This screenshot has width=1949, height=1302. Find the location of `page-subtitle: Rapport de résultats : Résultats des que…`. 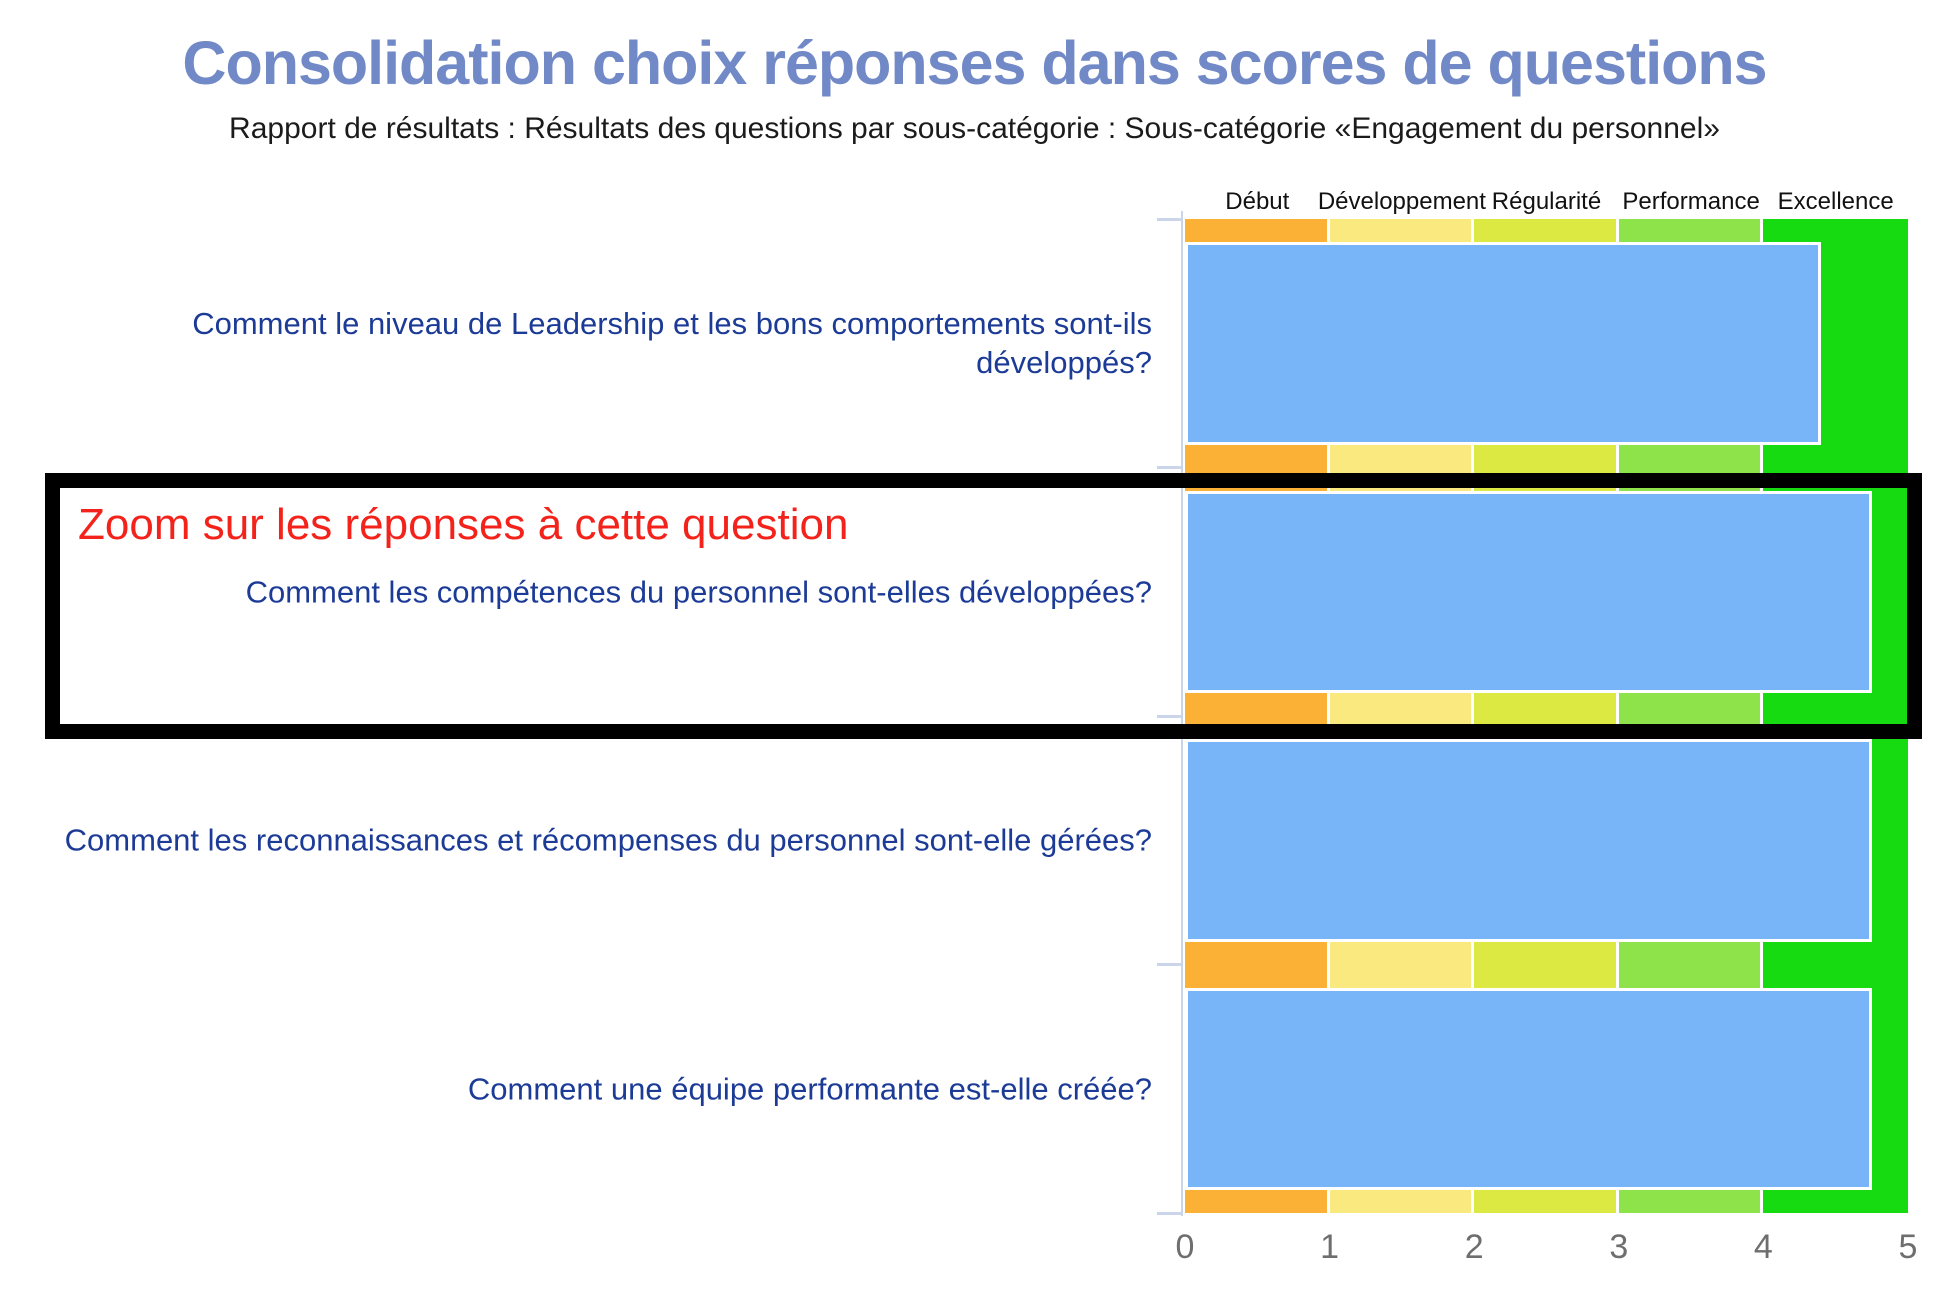

page-subtitle: Rapport de résultats : Résultats des que… is located at coordinates (974, 128).